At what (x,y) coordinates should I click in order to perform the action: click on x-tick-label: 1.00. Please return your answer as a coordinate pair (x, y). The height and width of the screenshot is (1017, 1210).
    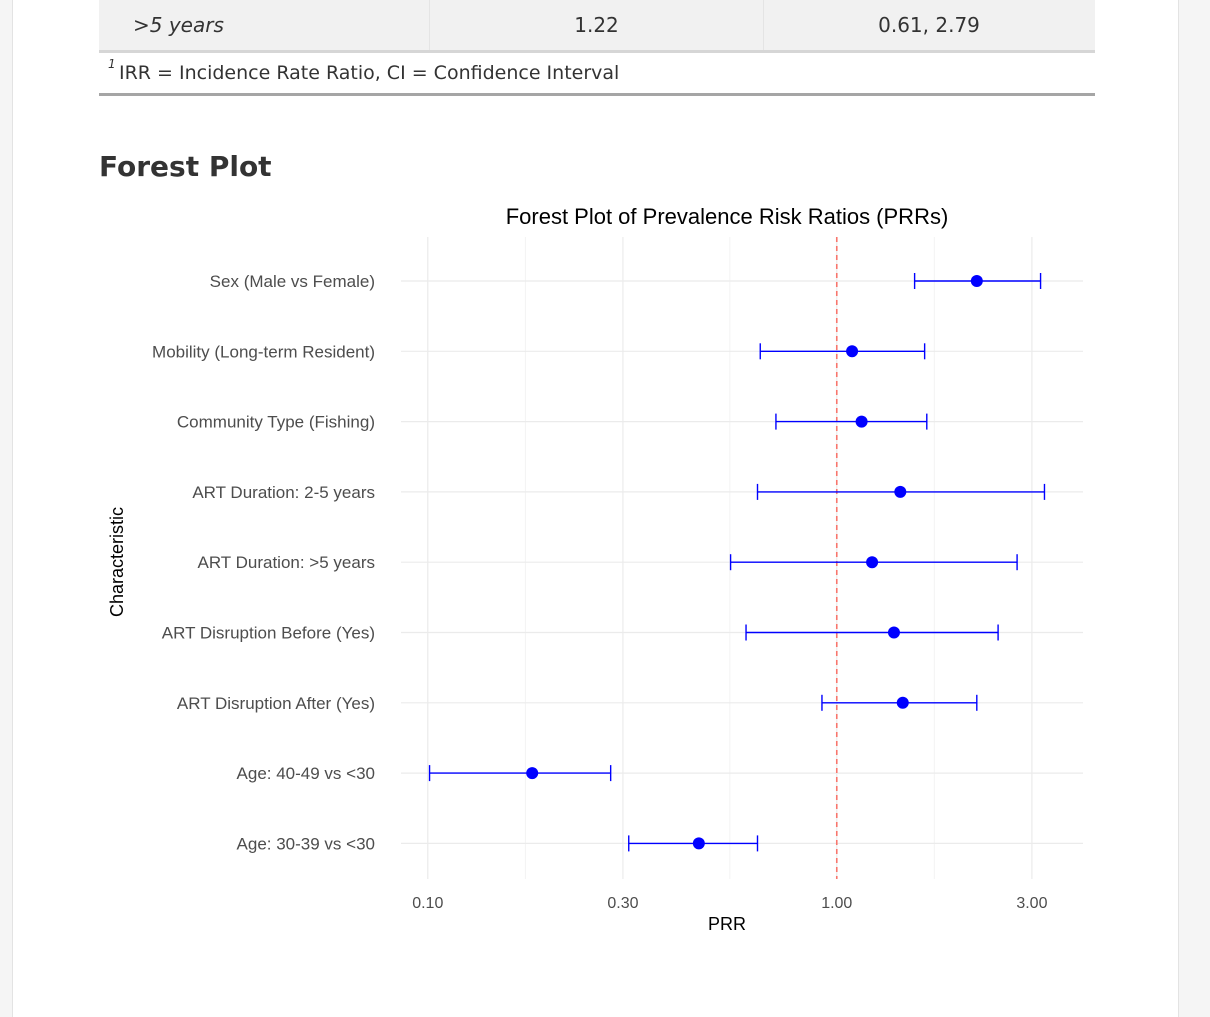
    Looking at the image, I should click on (836, 903).